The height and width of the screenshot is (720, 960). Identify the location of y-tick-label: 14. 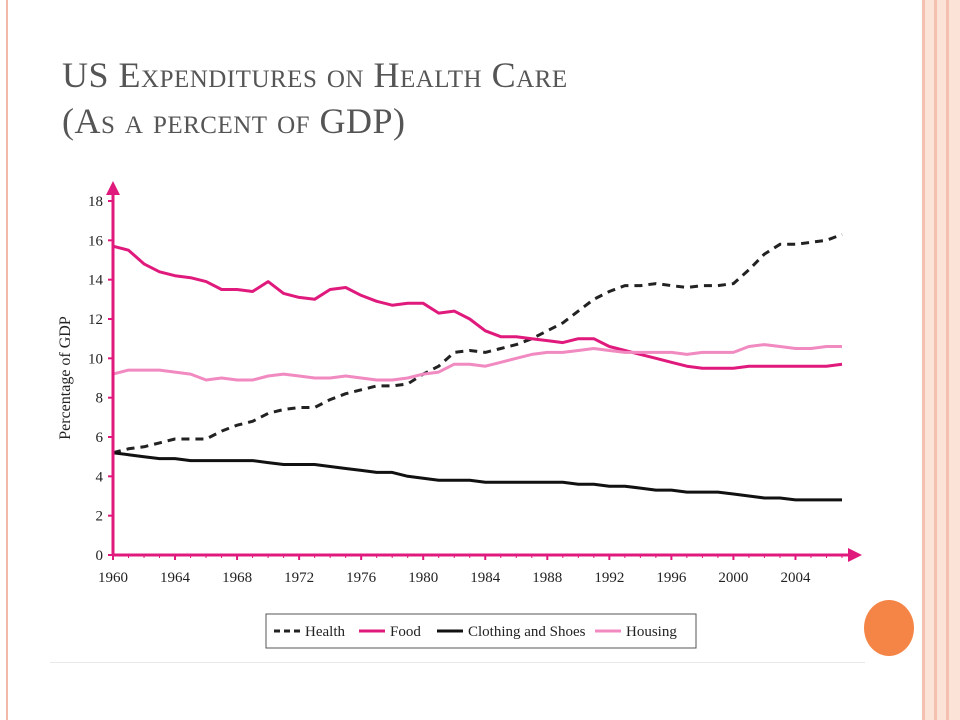
(96, 281).